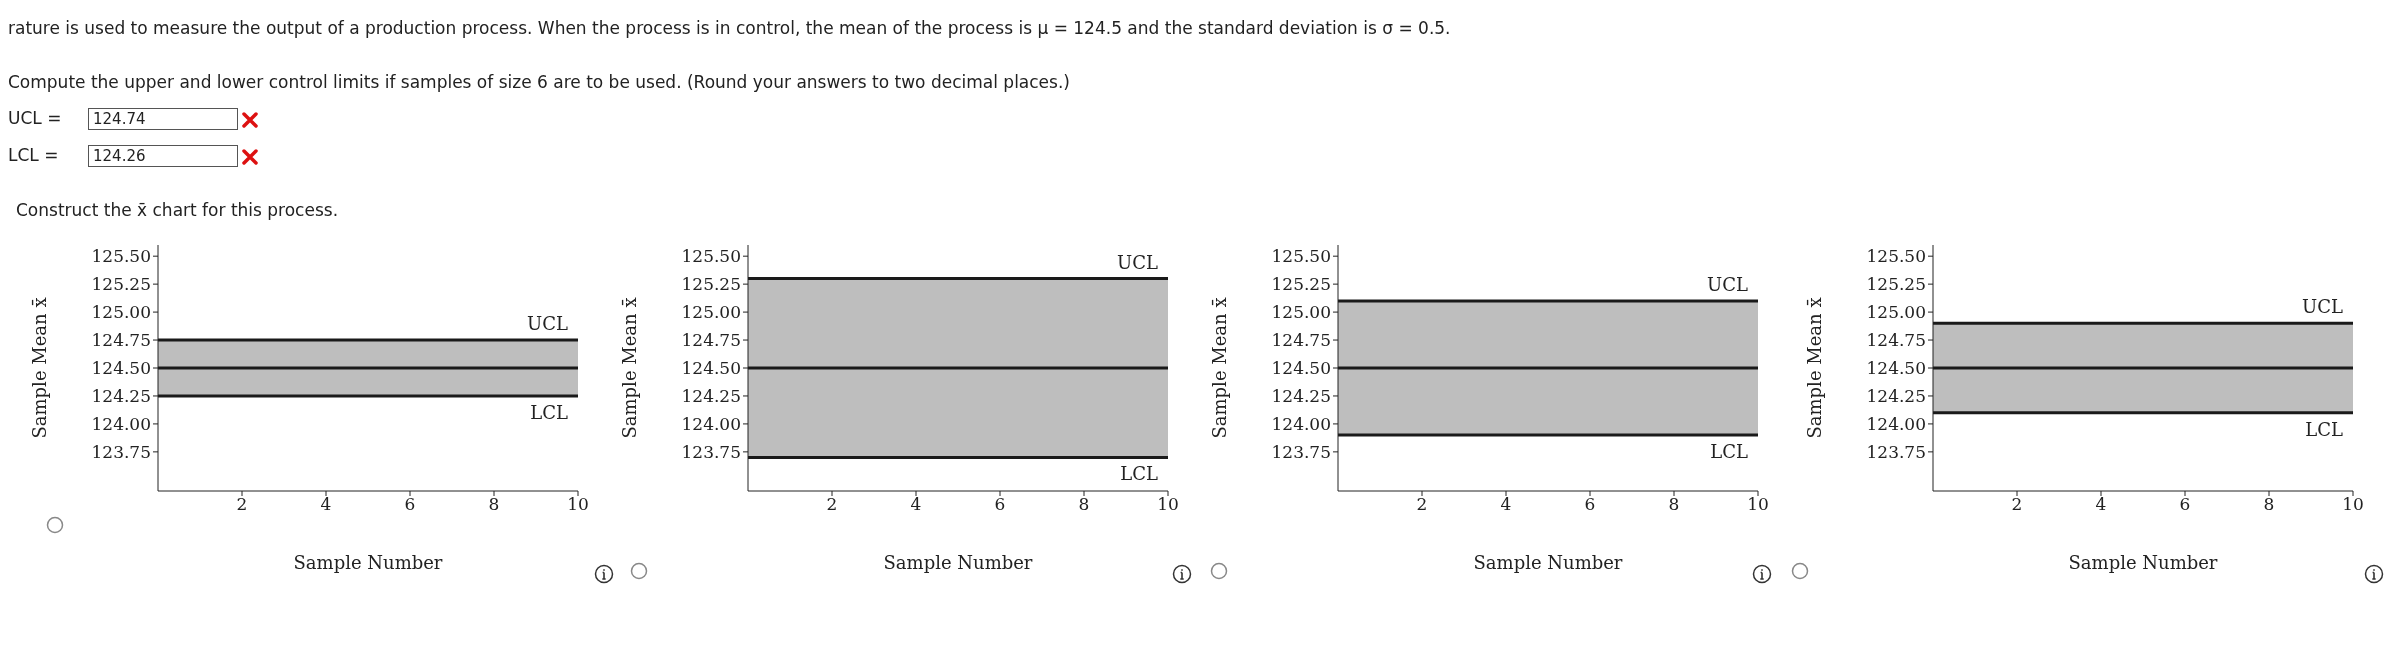  What do you see at coordinates (163, 119) in the screenshot?
I see `text: 124.74` at bounding box center [163, 119].